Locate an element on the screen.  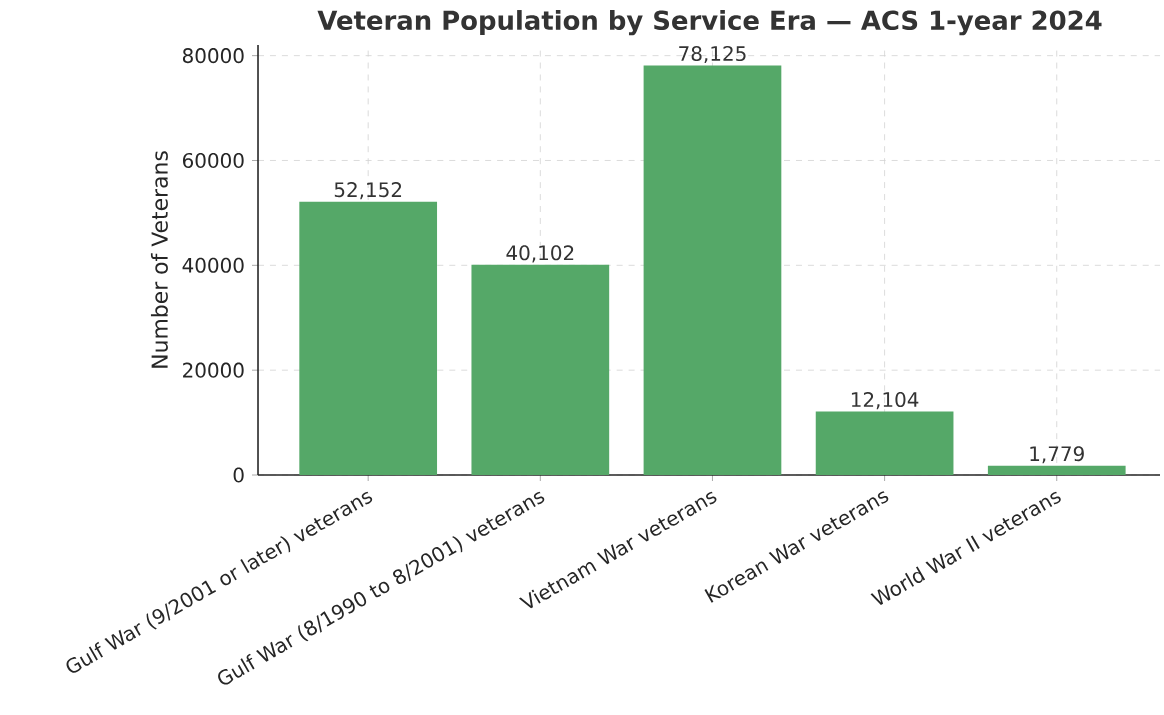
data-label: 40,102 is located at coordinates (540, 254).